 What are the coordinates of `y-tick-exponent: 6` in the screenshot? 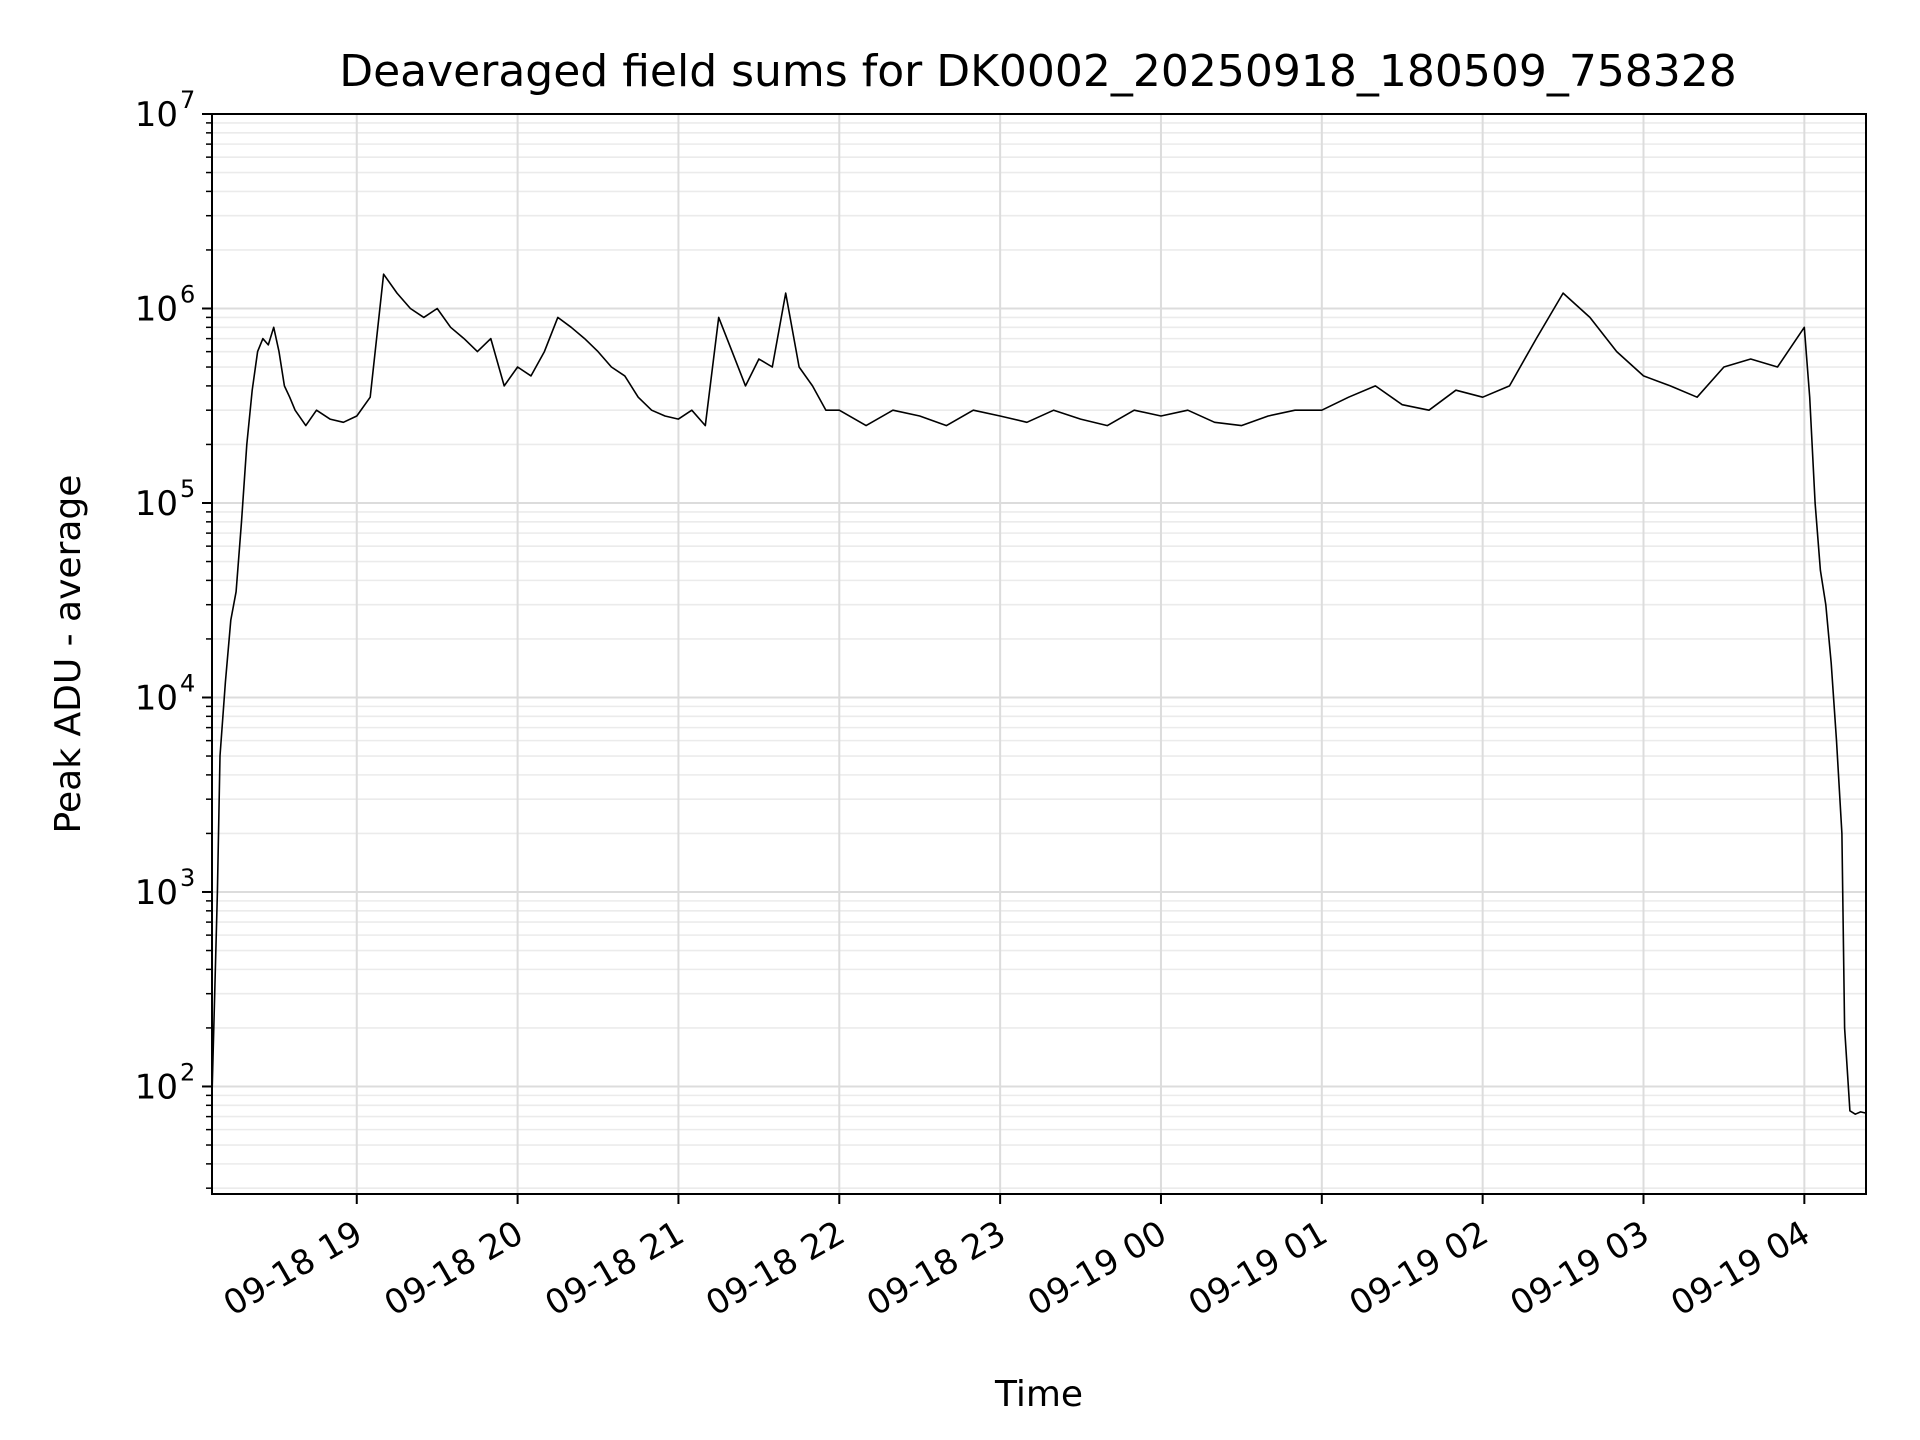 It's located at (187, 294).